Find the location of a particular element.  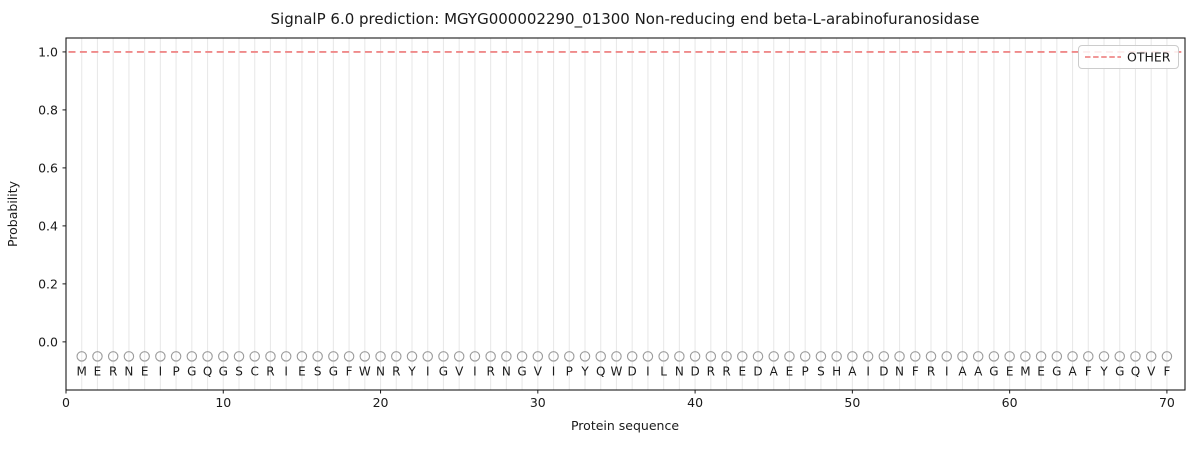

y-tick-label: 0.2 is located at coordinates (48, 283).